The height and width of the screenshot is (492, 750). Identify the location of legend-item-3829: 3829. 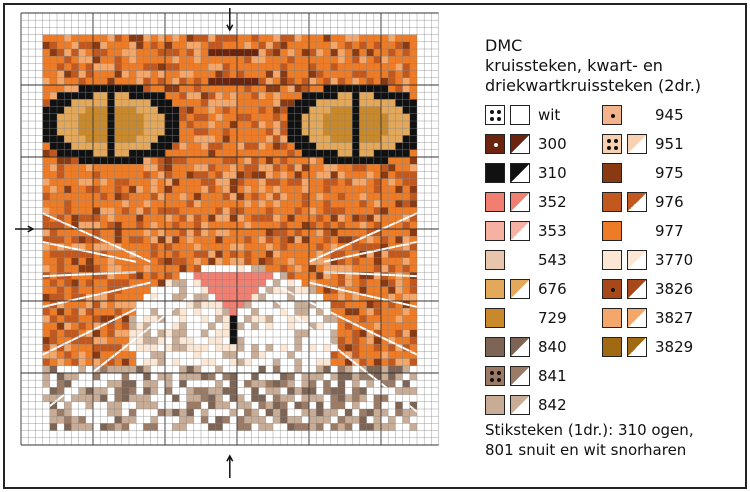
(647, 347).